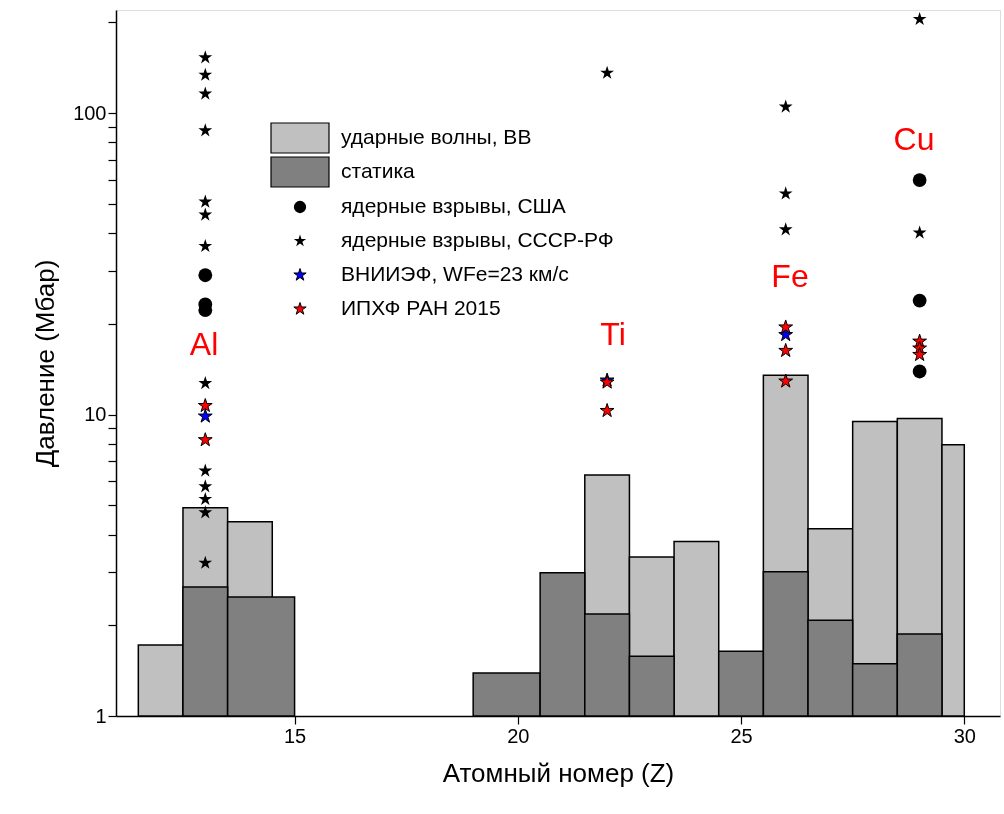 This screenshot has width=1004, height=814. I want to click on x-tick-label: 25, so click(741, 735).